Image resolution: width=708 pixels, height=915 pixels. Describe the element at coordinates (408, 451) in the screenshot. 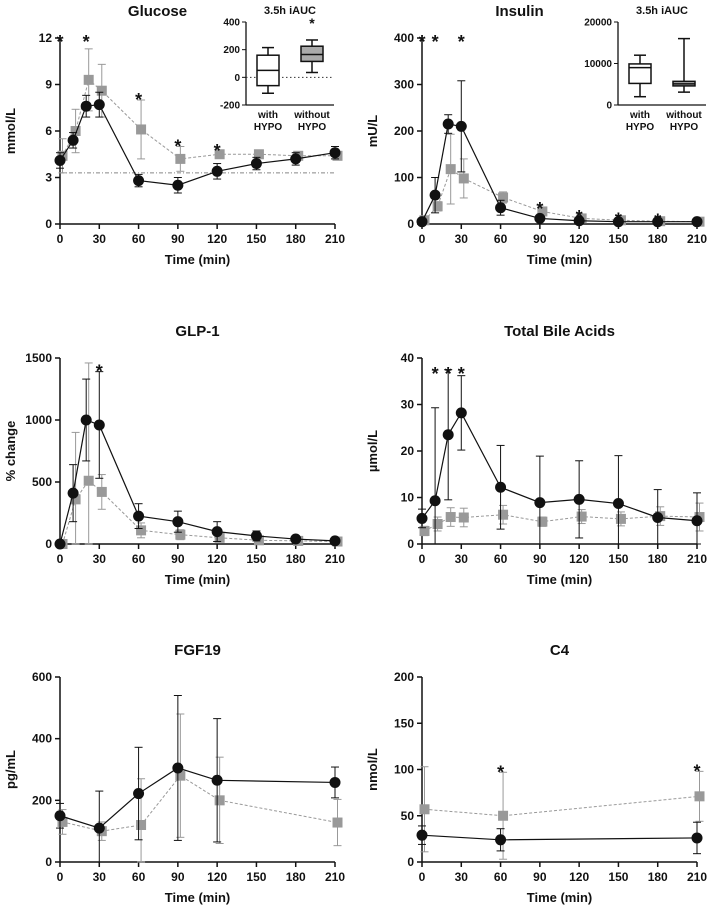

I see `y-tick-label: 20` at that location.